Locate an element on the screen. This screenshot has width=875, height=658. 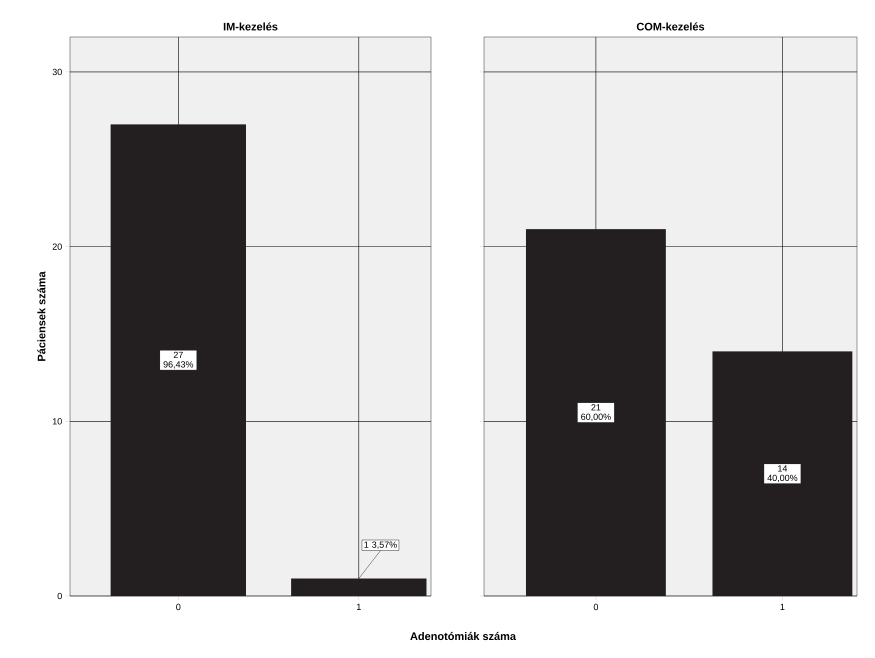
data-label: 14 40,00% is located at coordinates (782, 473).